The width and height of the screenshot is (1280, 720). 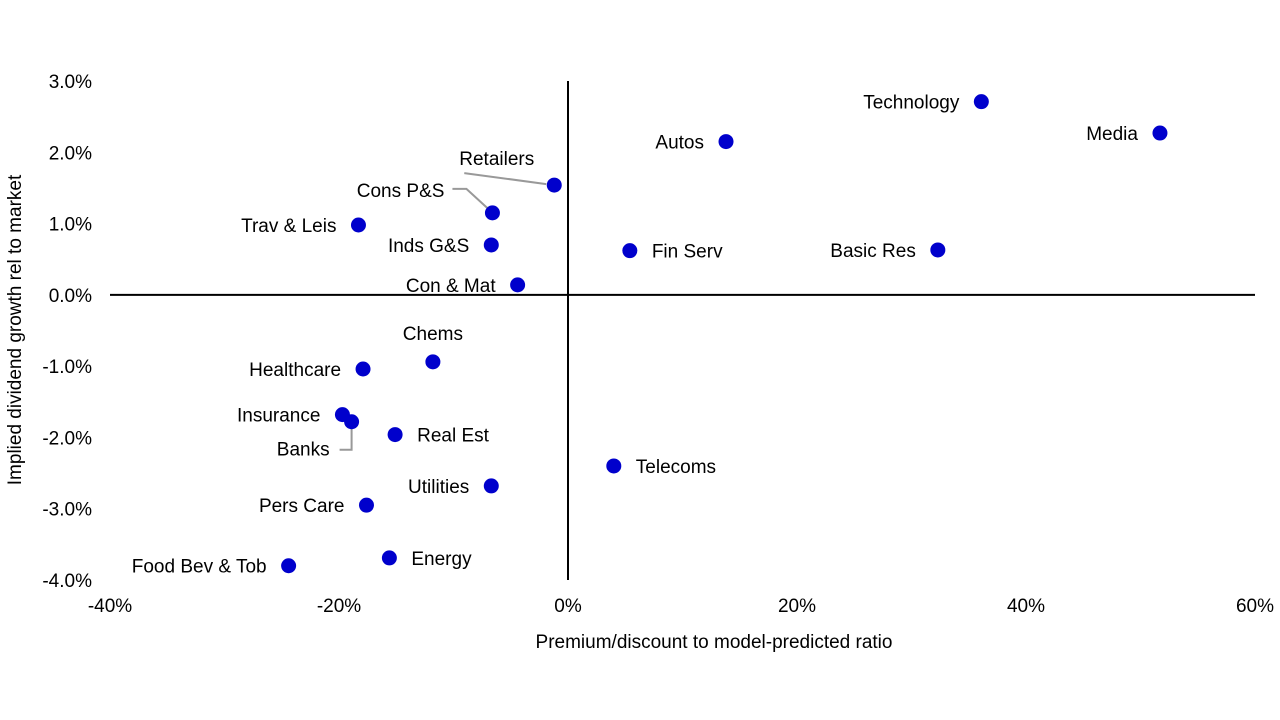 I want to click on point-label: Utilities, so click(x=438, y=487).